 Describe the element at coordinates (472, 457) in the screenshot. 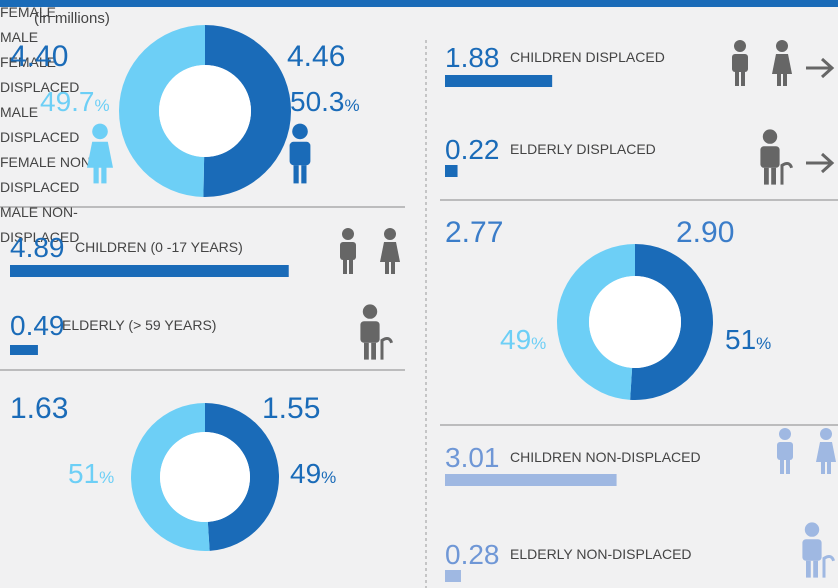

I see `value: 3.01` at that location.